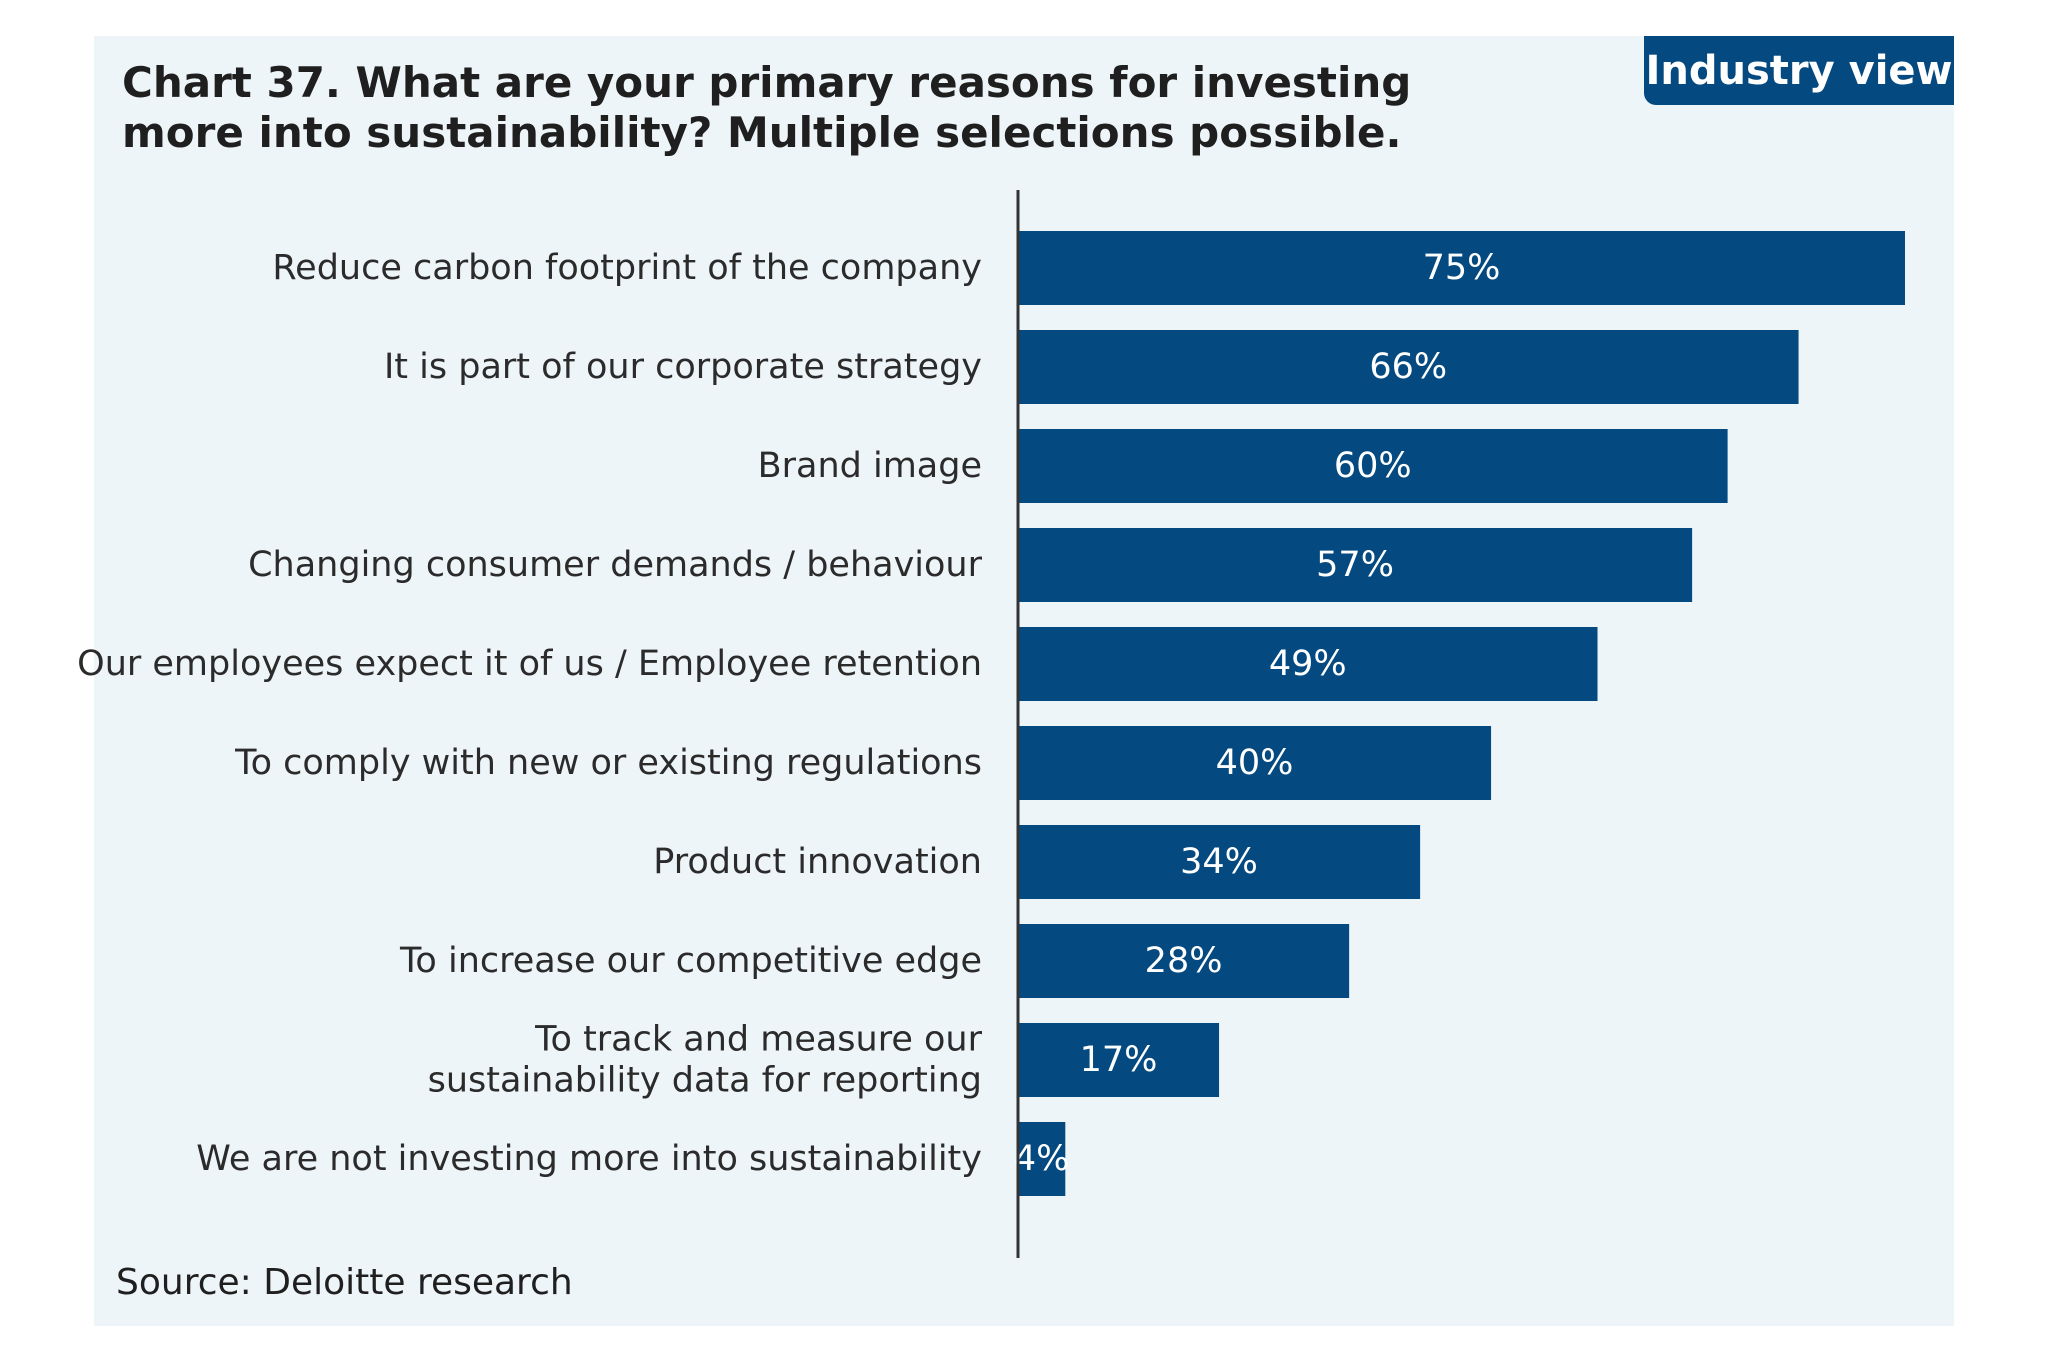 The image size is (2048, 1365). I want to click on data-label: 75%, so click(1462, 268).